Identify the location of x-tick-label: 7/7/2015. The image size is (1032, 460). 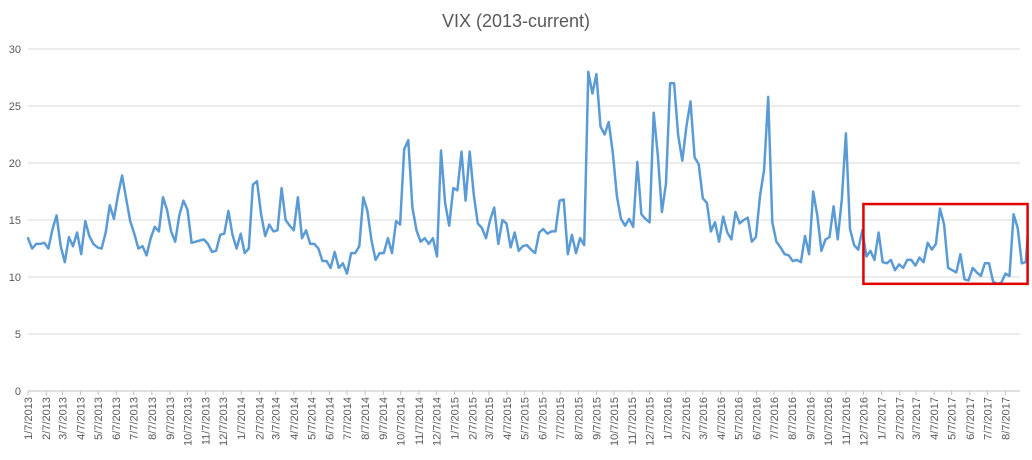
(561, 418).